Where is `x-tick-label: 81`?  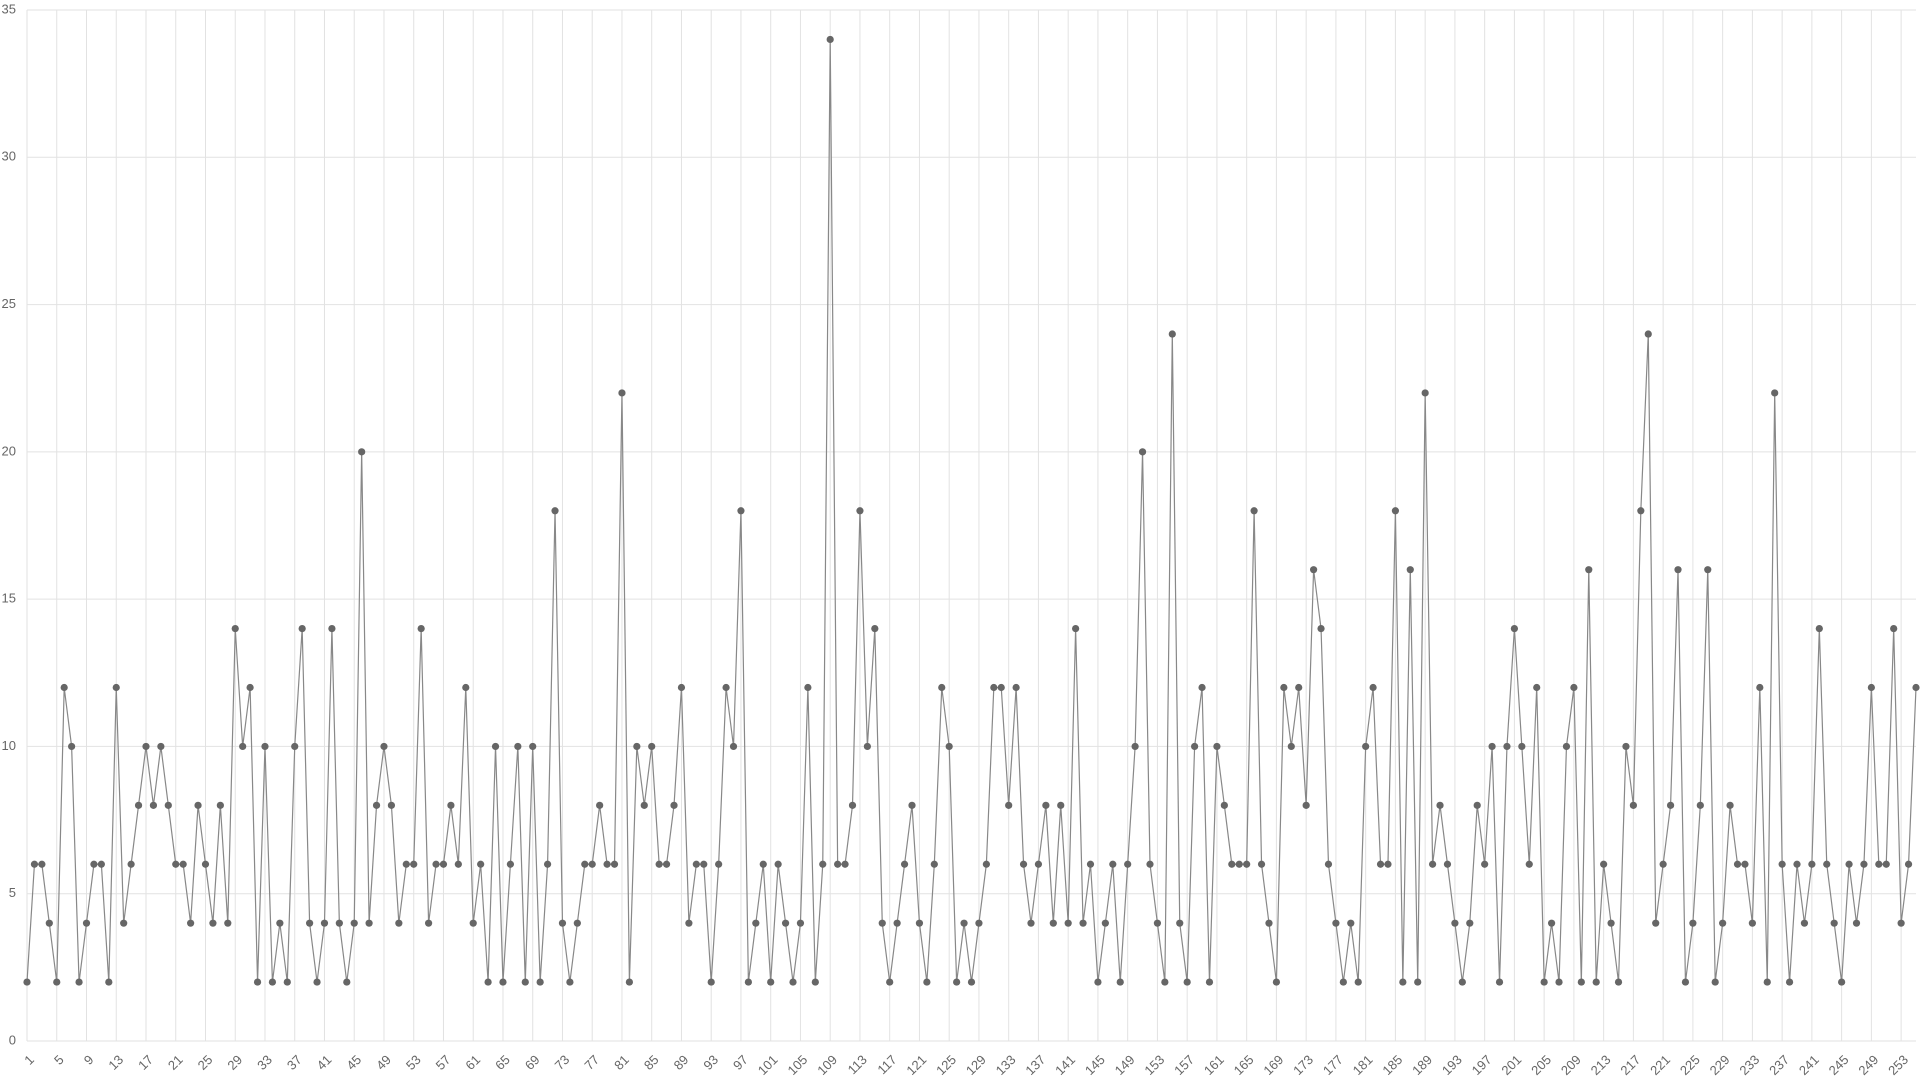 x-tick-label: 81 is located at coordinates (621, 1062).